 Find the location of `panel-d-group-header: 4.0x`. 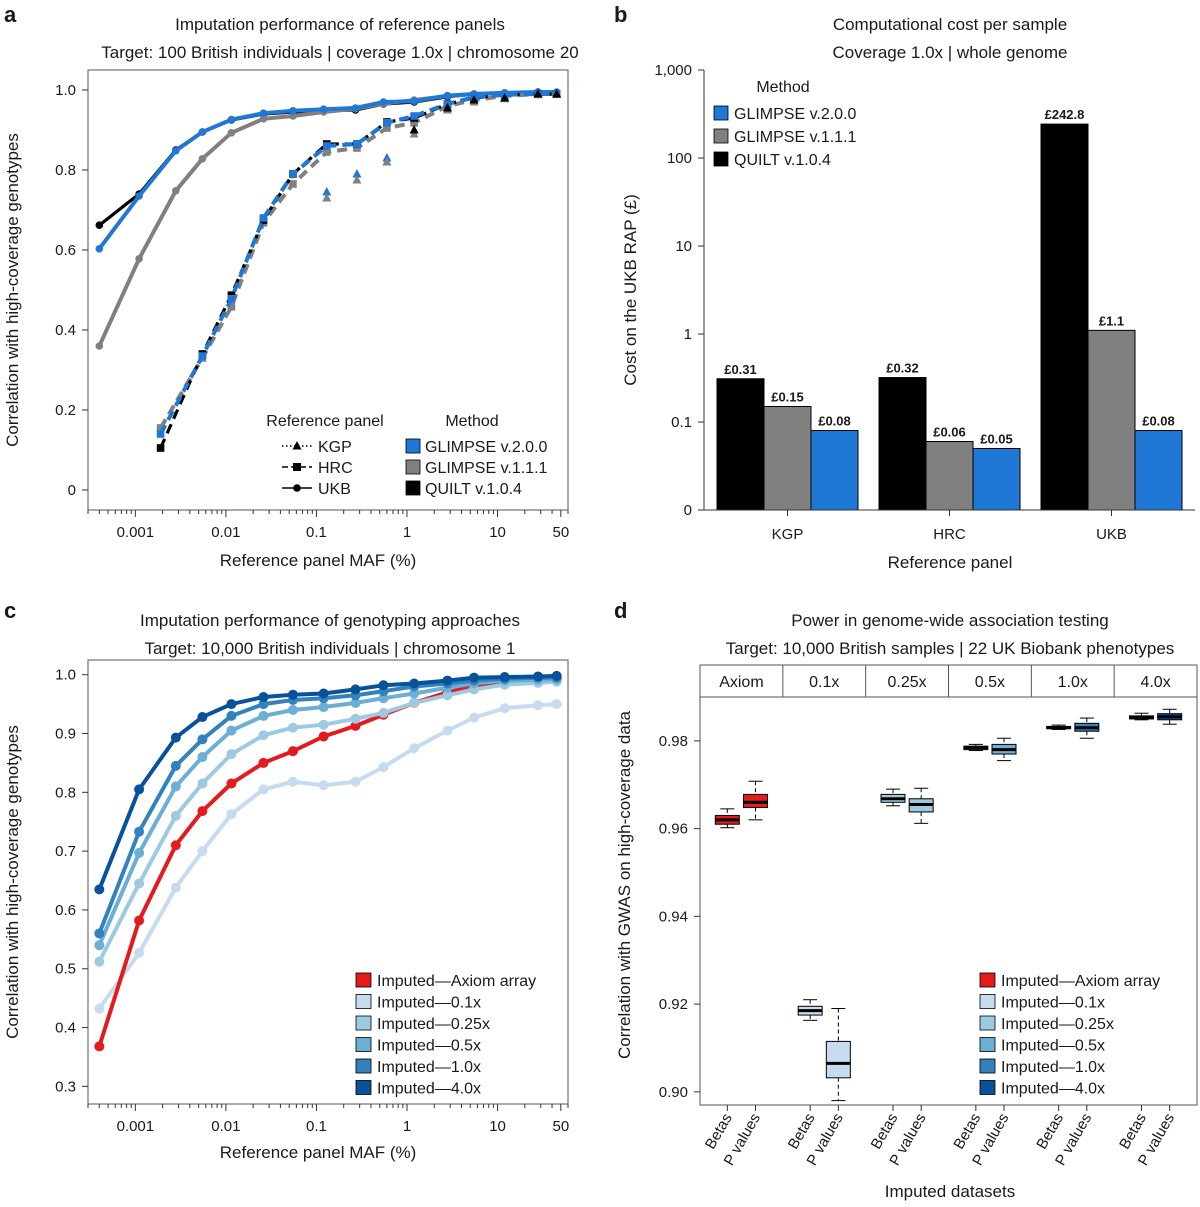

panel-d-group-header: 4.0x is located at coordinates (1155, 682).